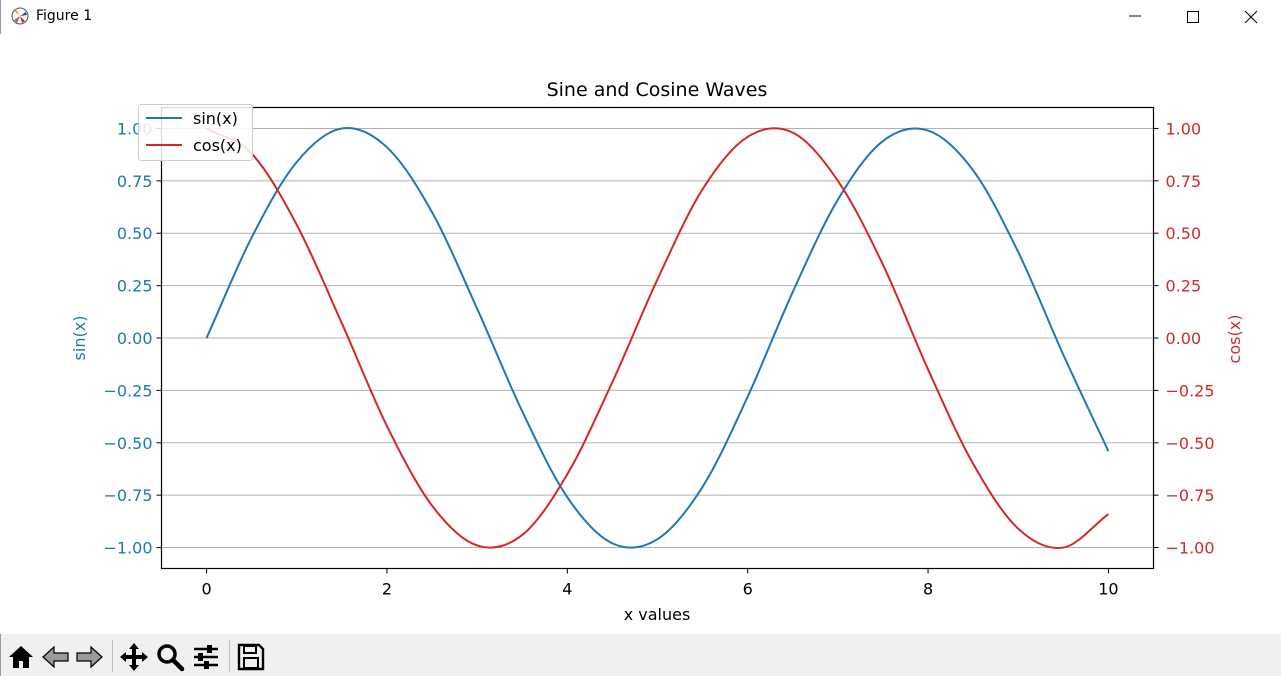  Describe the element at coordinates (135, 233) in the screenshot. I see `left-tick-label: 0.50` at that location.